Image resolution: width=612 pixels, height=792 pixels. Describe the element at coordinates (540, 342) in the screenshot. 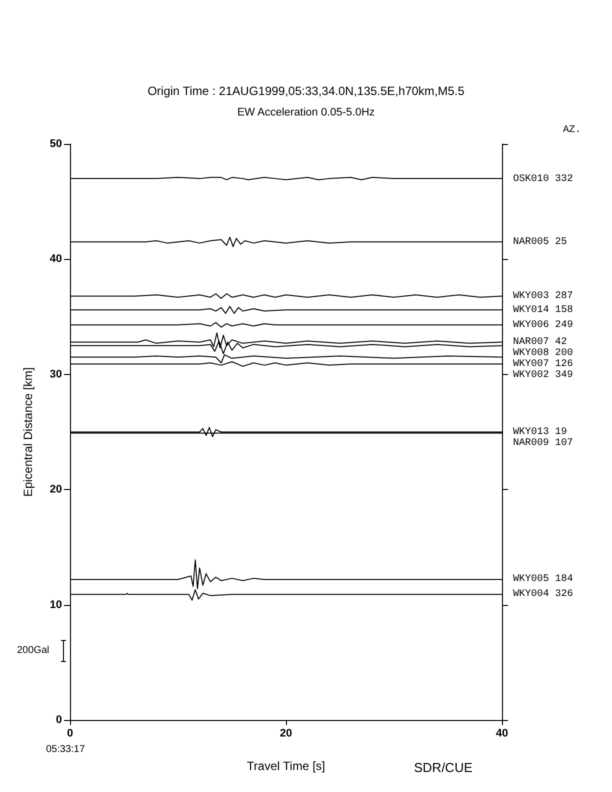

I see `series-label: NAR007 42` at that location.